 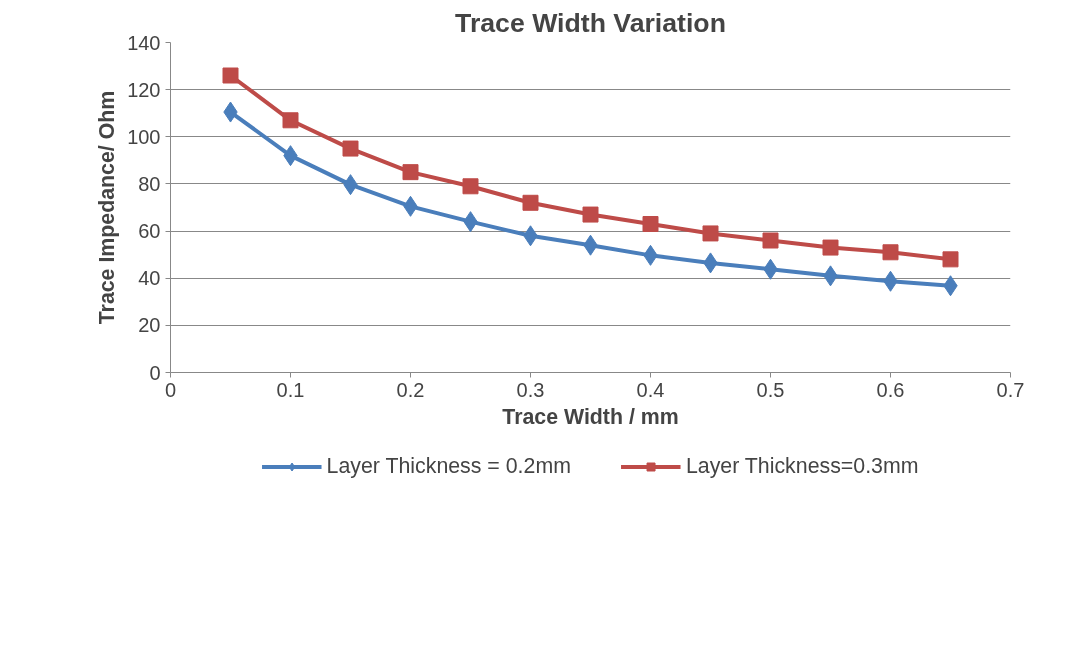 What do you see at coordinates (448, 466) in the screenshot?
I see `legend-label: Layer Thickness = 0.2mm` at bounding box center [448, 466].